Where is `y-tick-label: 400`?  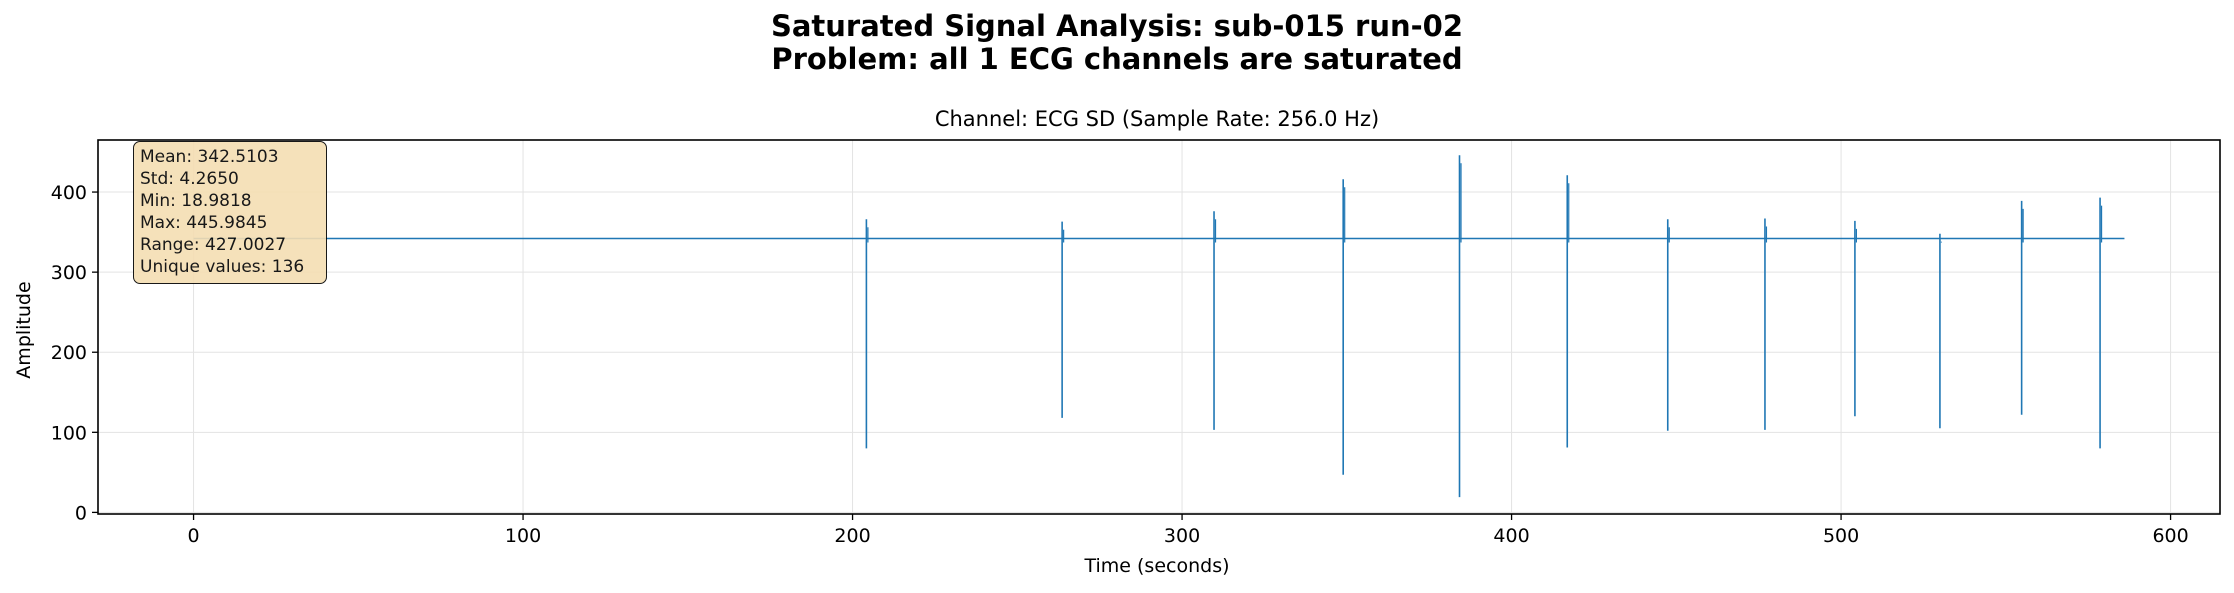 y-tick-label: 400 is located at coordinates (69, 193).